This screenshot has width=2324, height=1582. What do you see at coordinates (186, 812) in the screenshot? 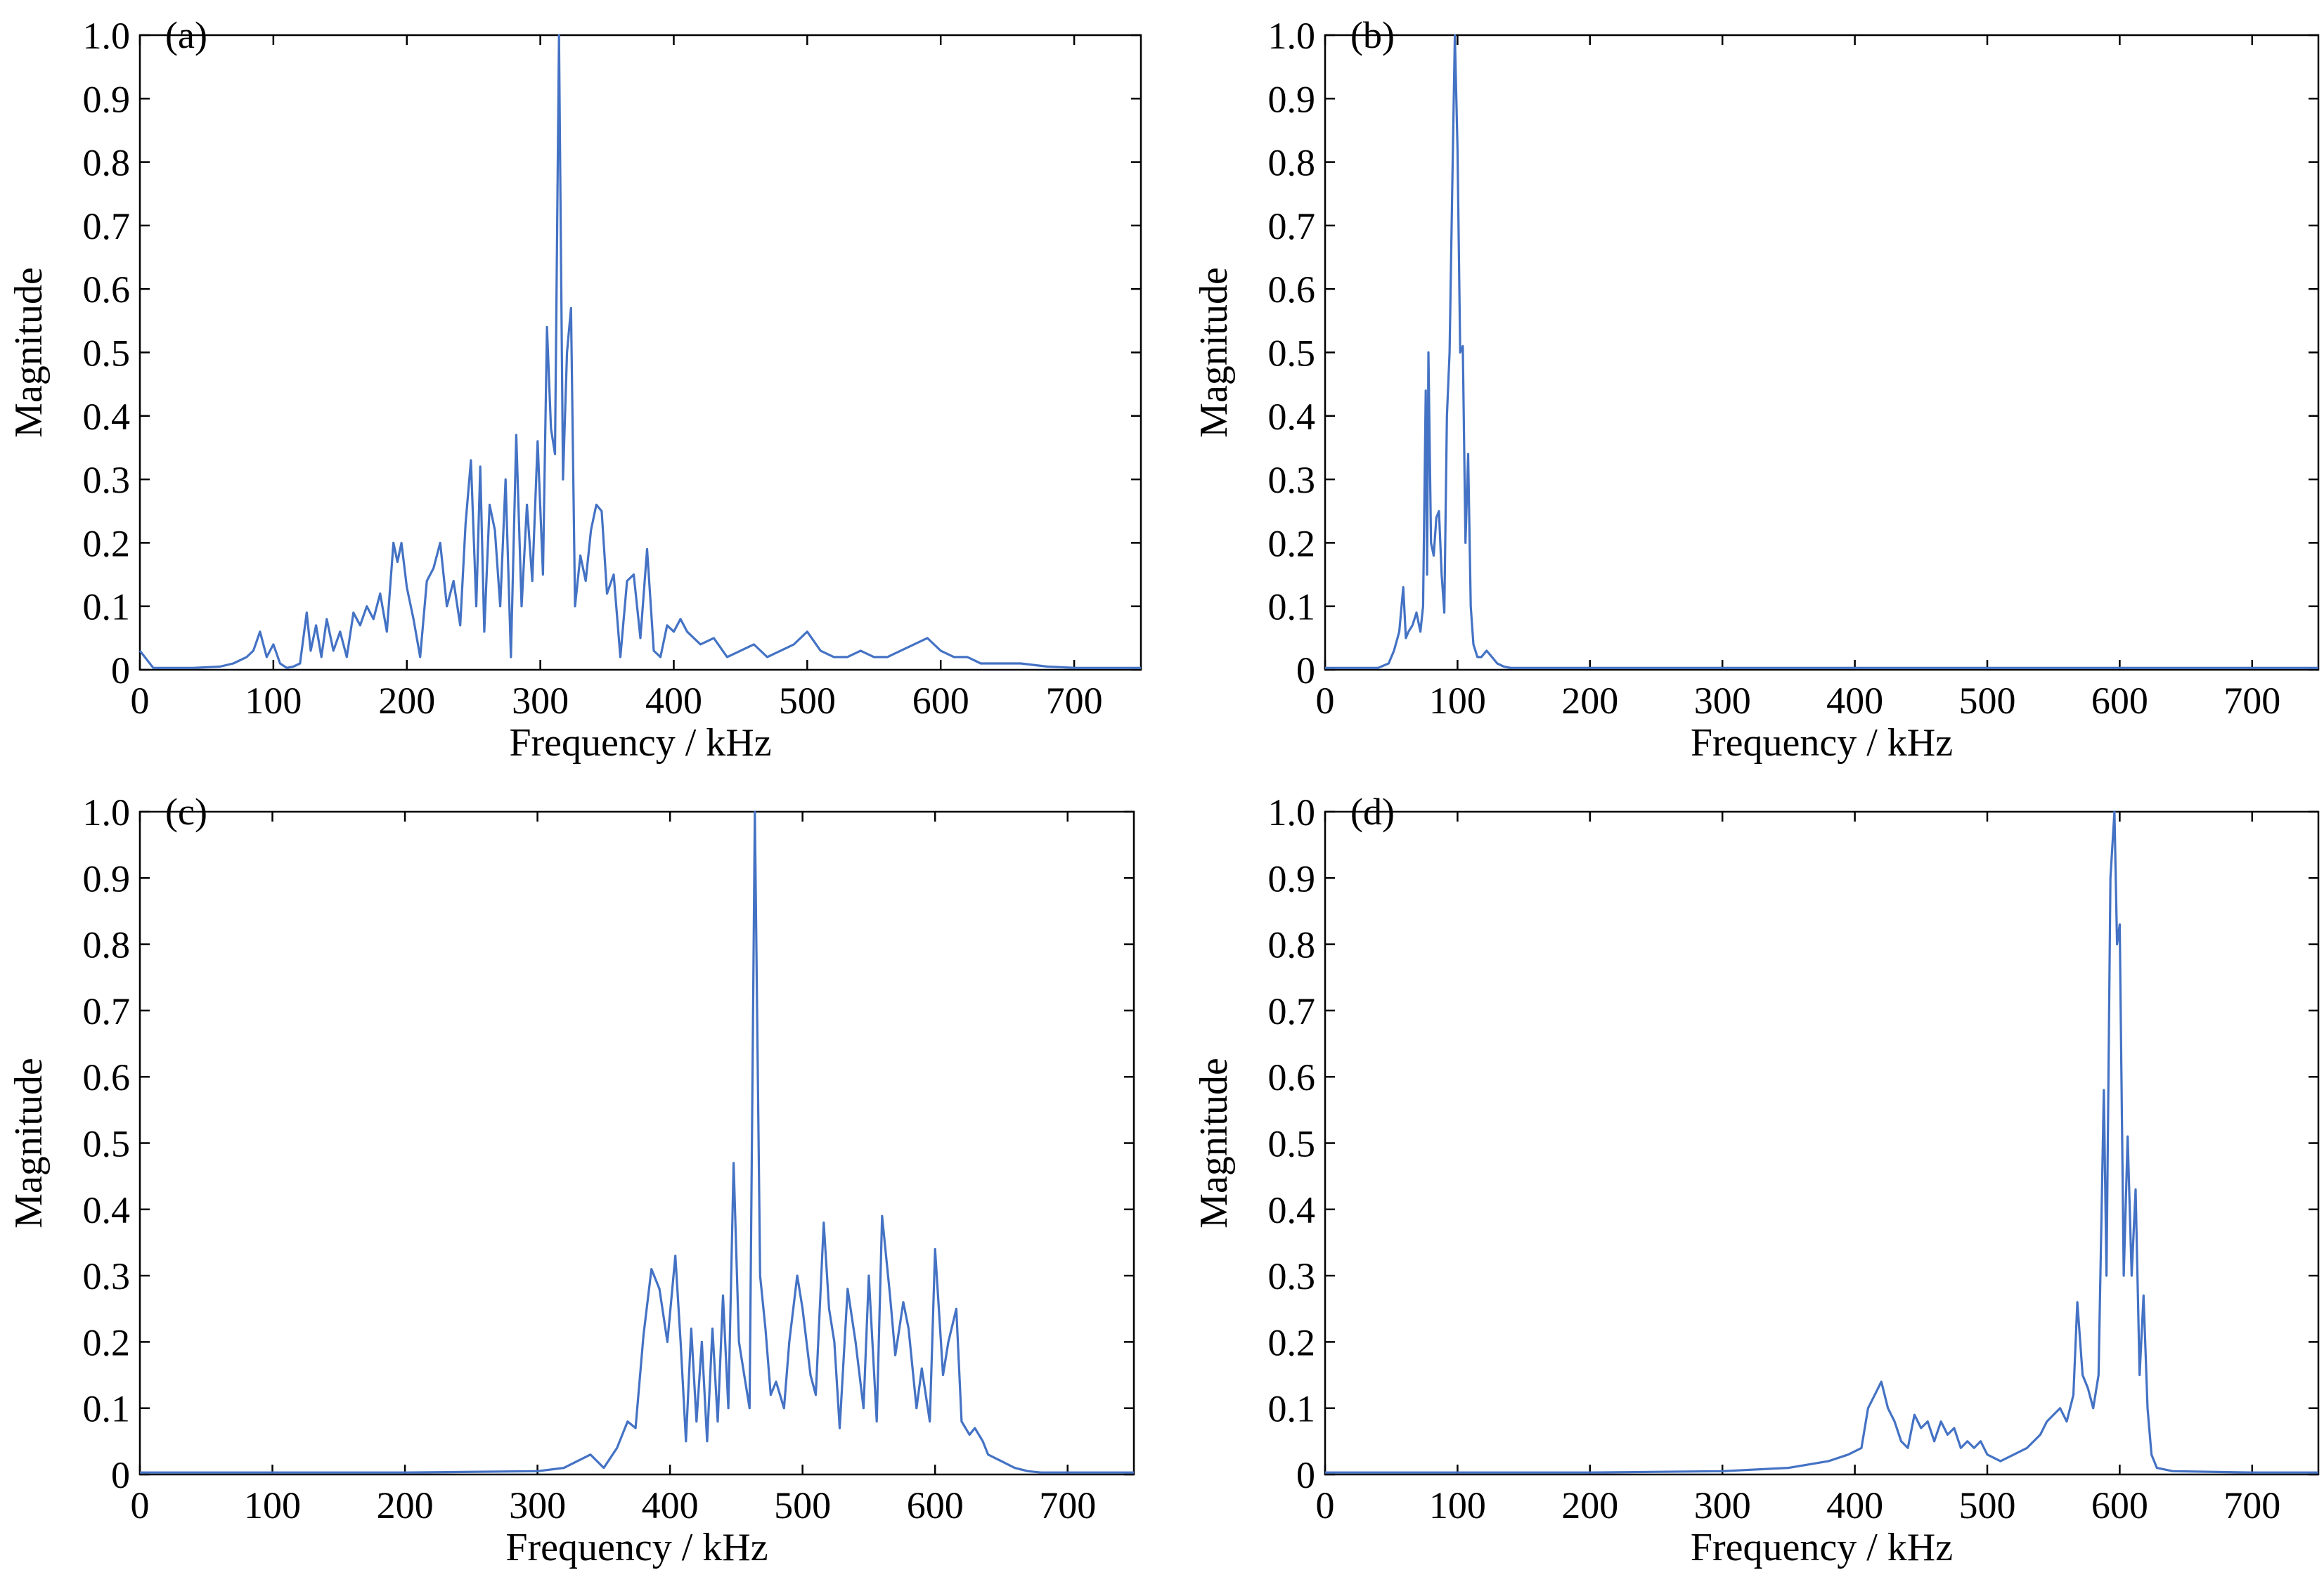
I see `panel-label: (c)` at bounding box center [186, 812].